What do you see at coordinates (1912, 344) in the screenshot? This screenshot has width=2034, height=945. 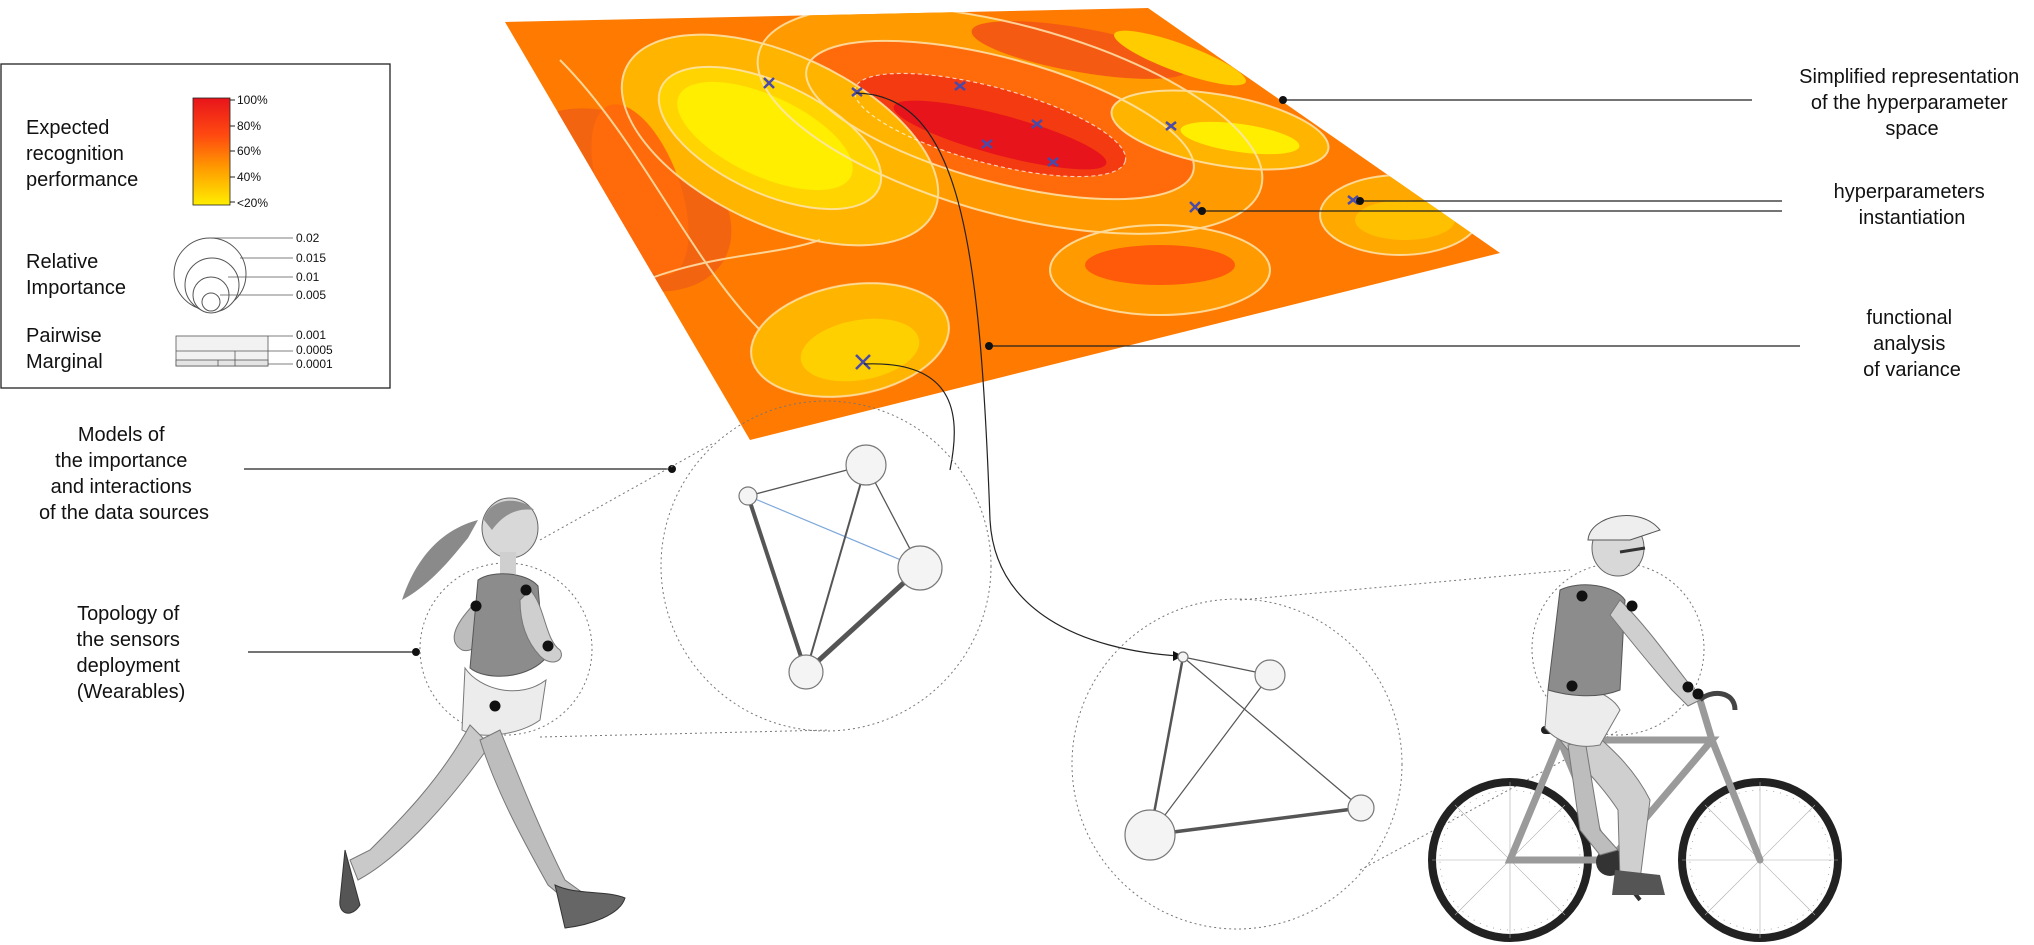 I see `annotation-fanova: functional analysis of variance` at bounding box center [1912, 344].